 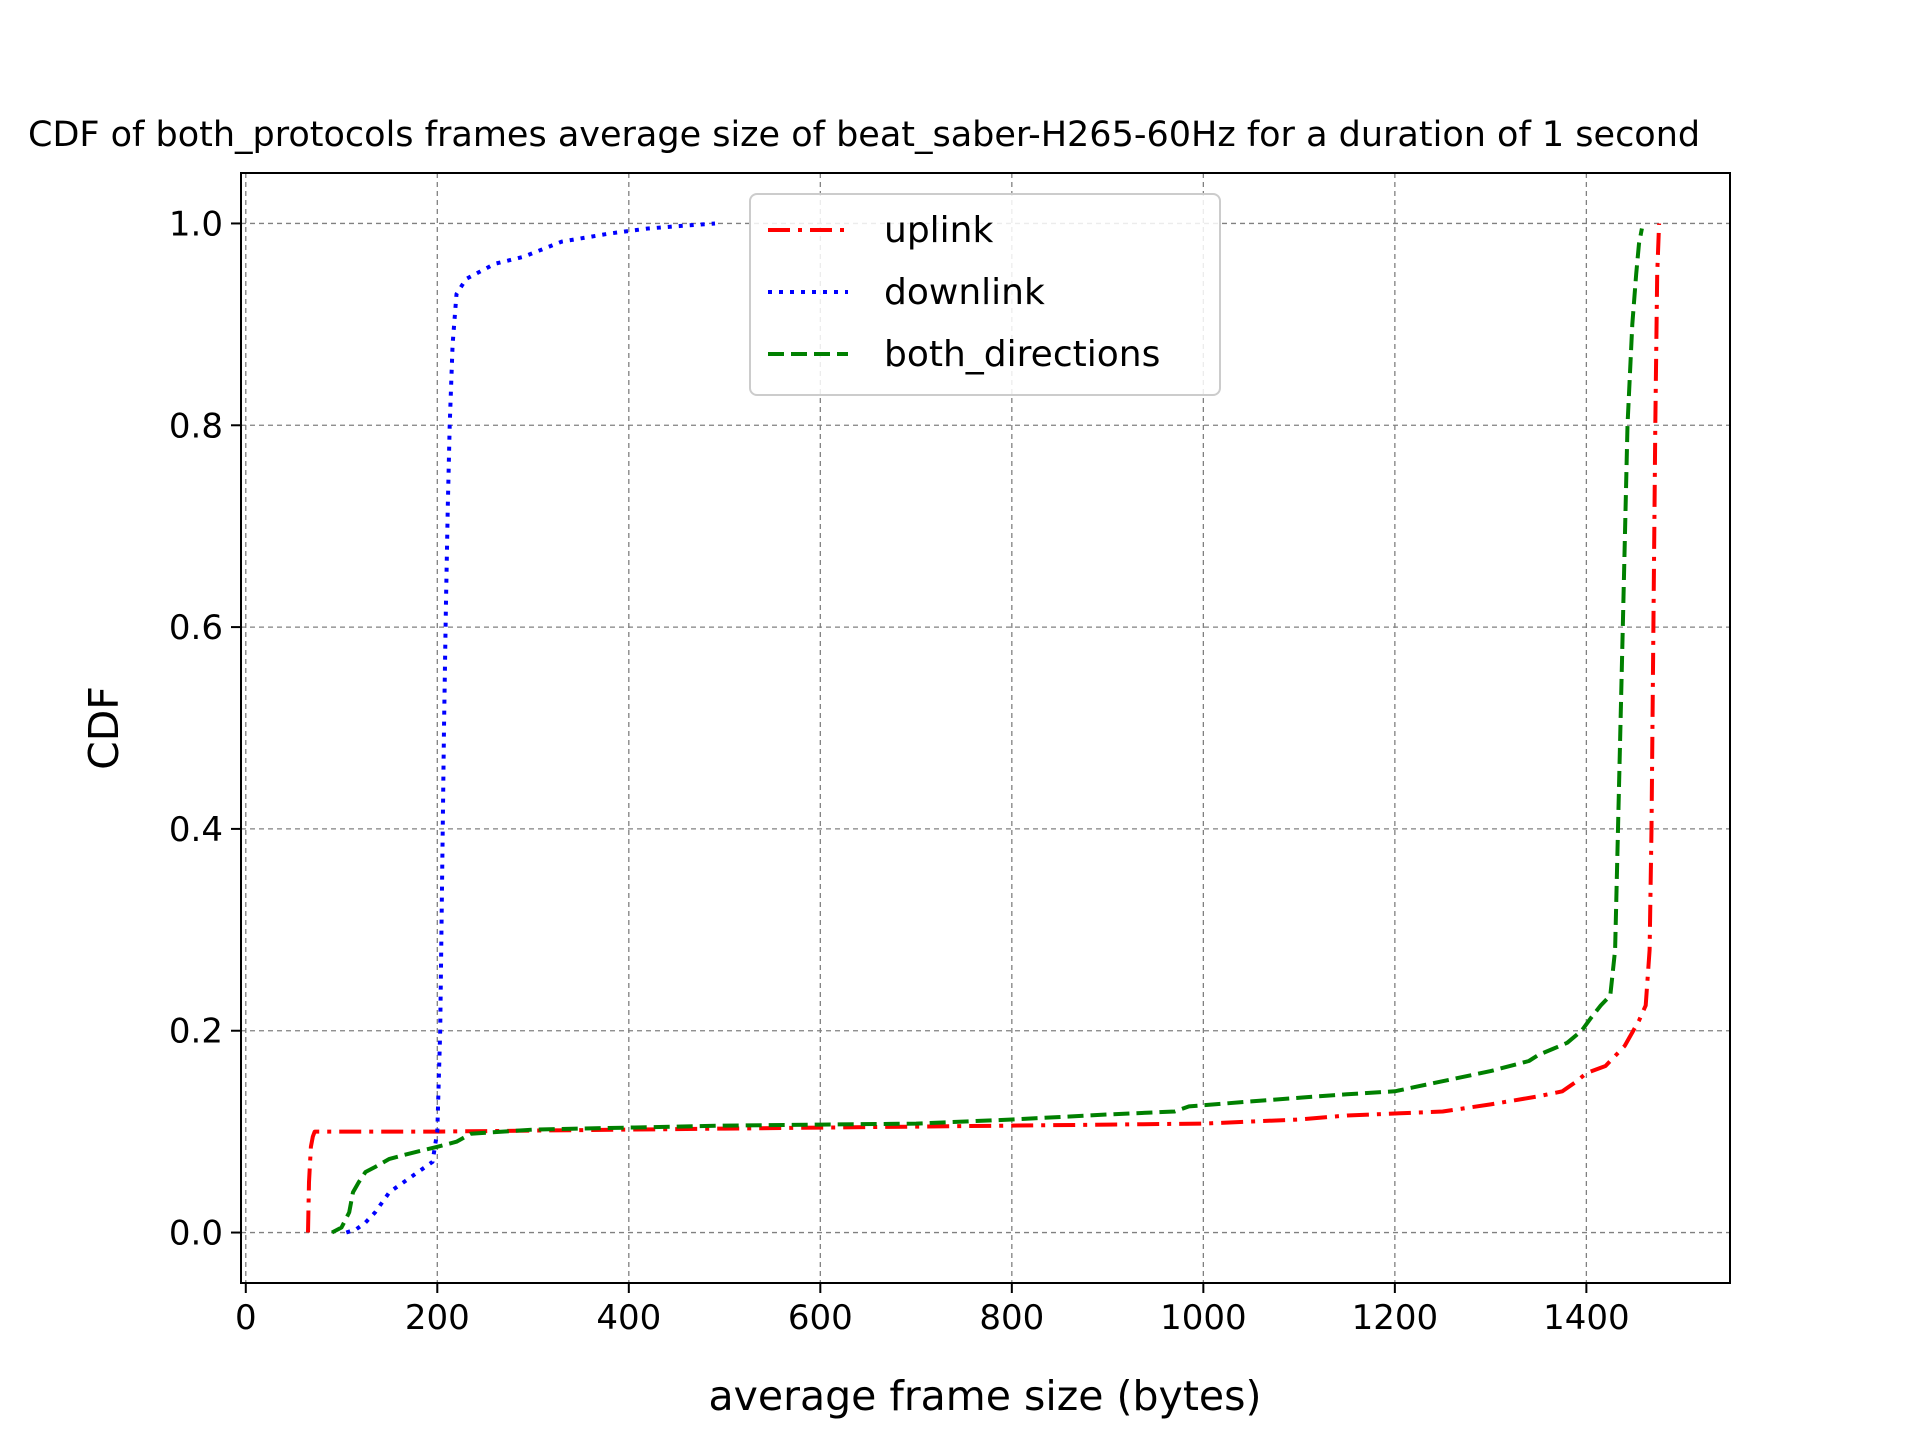 What do you see at coordinates (196, 426) in the screenshot?
I see `y-tick-label: 0.8` at bounding box center [196, 426].